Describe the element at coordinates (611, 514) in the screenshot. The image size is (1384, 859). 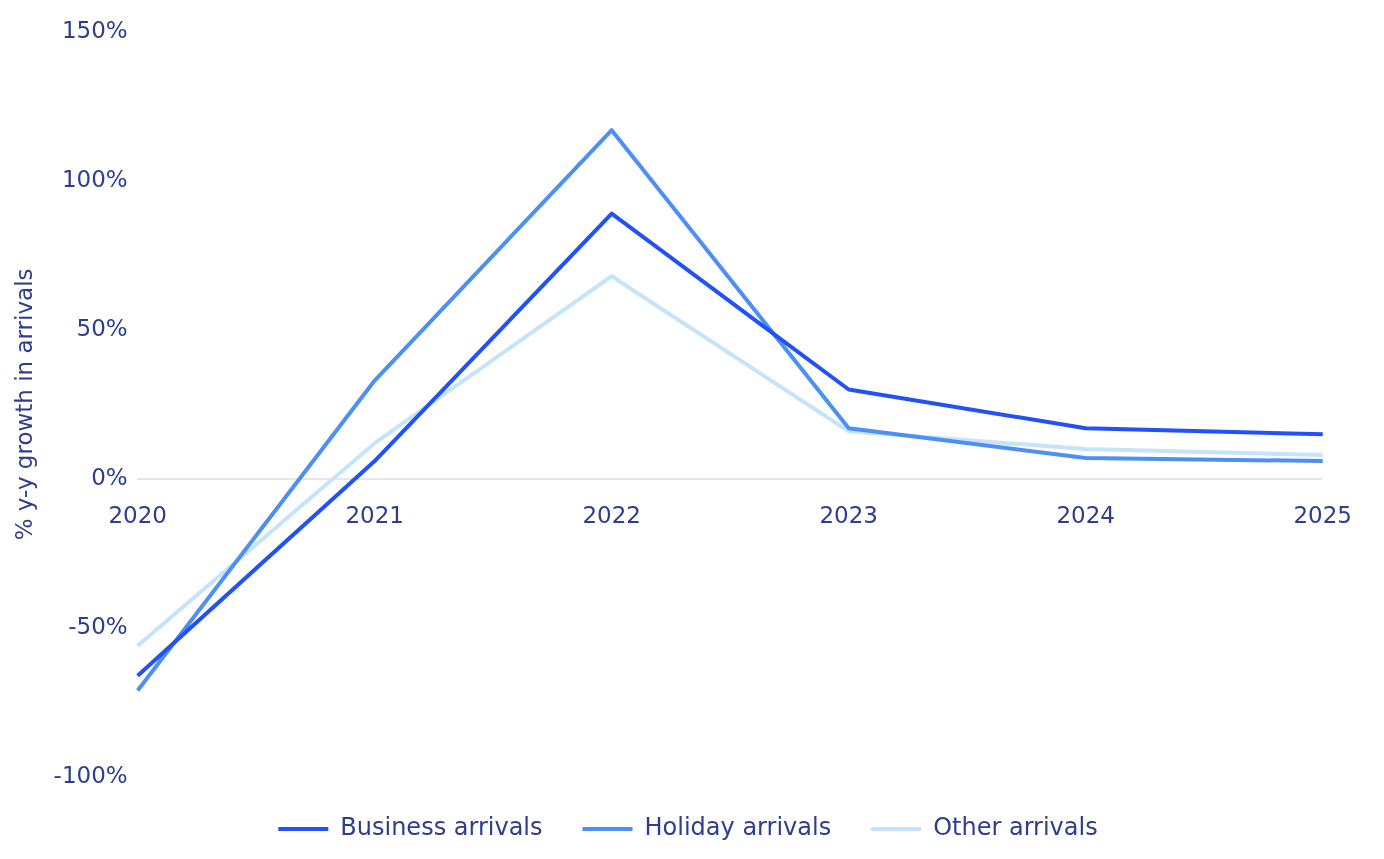
I see `x-tick-label: 2022` at that location.